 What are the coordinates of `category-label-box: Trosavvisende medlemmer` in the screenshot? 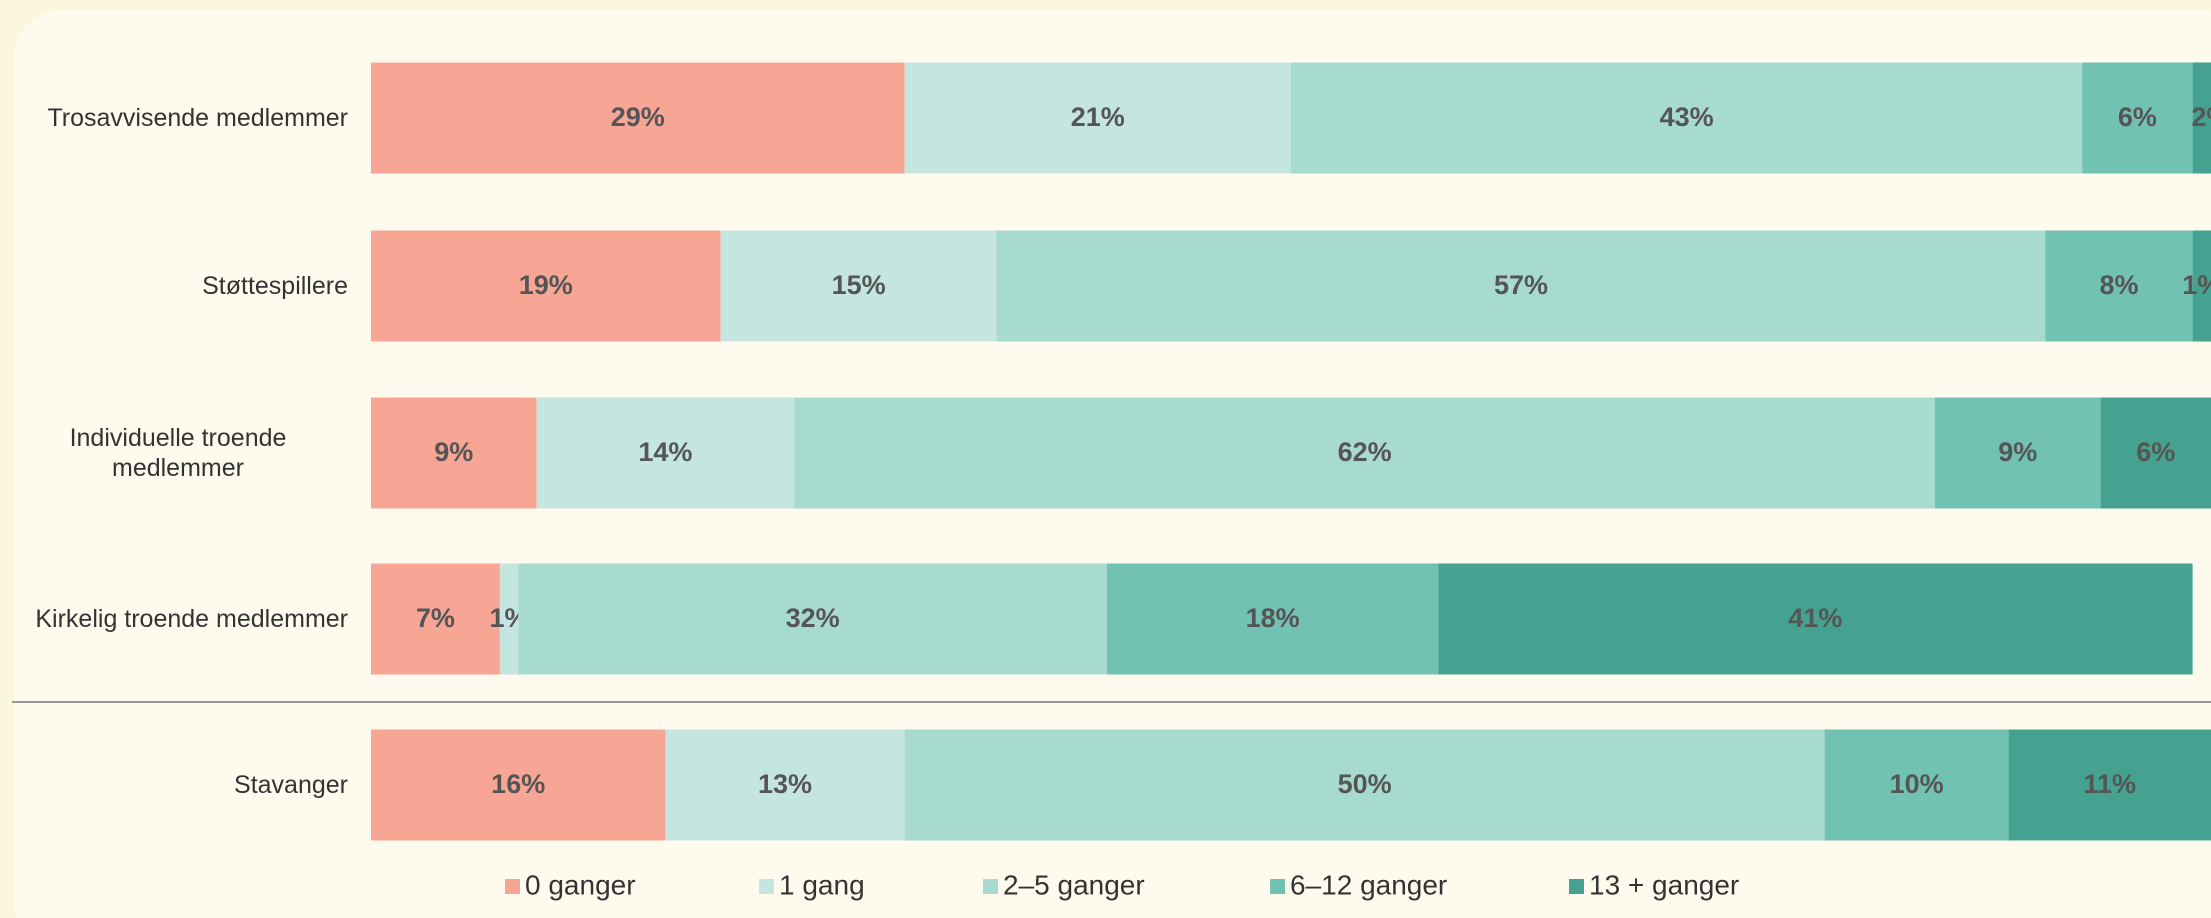 It's located at (174, 118).